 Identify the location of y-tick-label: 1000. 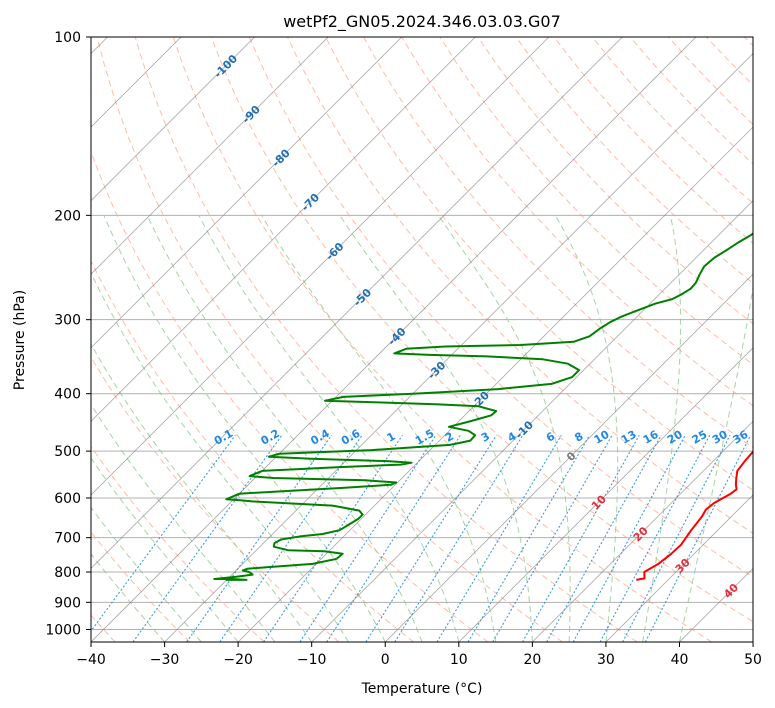
(63, 630).